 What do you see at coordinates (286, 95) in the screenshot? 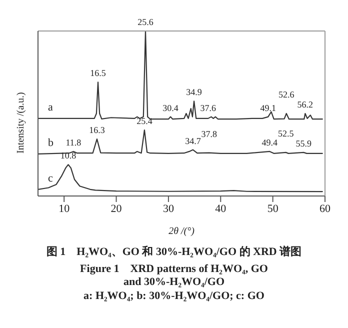
I see `annotation: 52.6` at bounding box center [286, 95].